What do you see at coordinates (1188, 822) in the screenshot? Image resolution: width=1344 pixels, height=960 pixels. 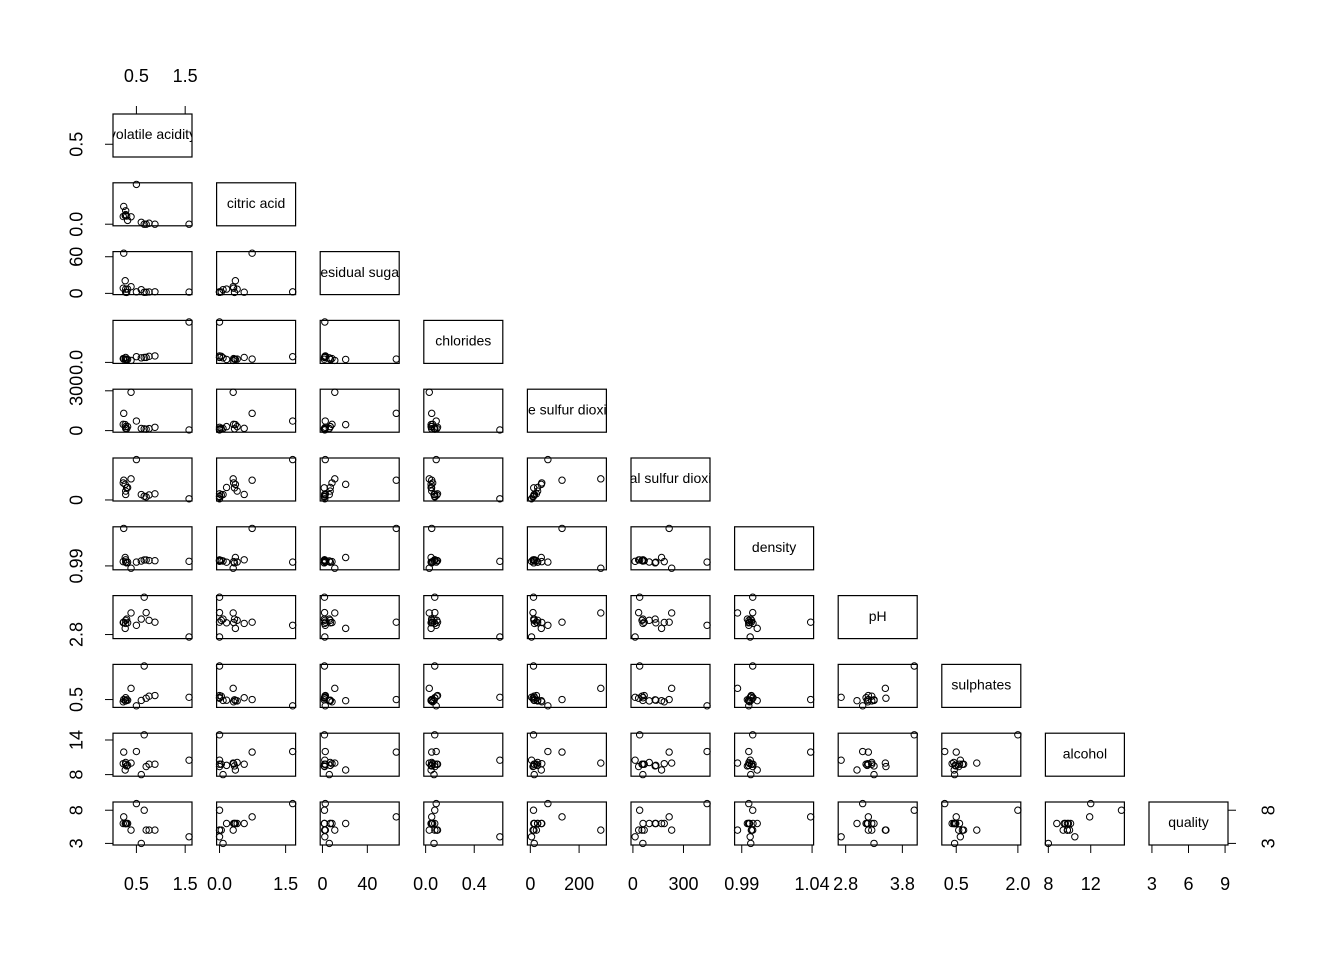 I see `variable-label: quality` at bounding box center [1188, 822].